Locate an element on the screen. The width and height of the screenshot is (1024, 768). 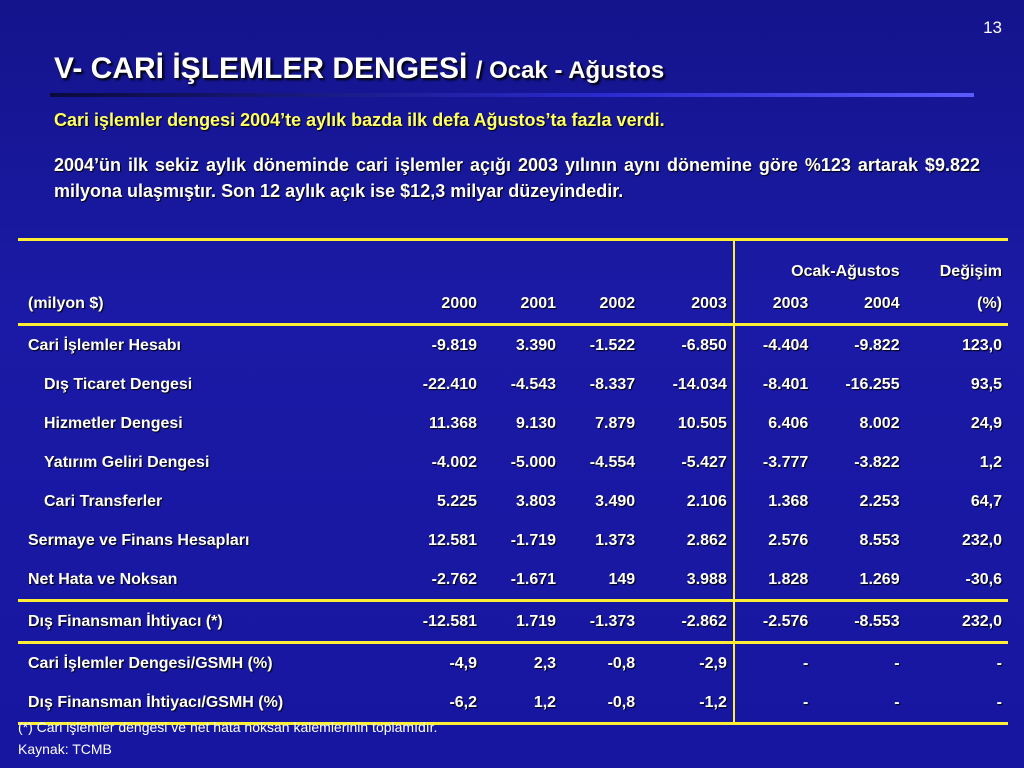
row-label: Dış Ticaret Dengesi is located at coordinates (118, 384).